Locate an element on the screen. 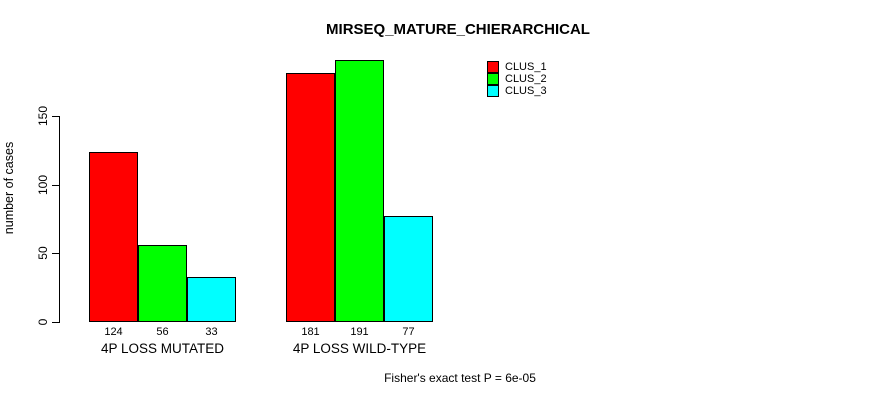 The image size is (890, 400). bar-clus_1-group1 is located at coordinates (113, 236).